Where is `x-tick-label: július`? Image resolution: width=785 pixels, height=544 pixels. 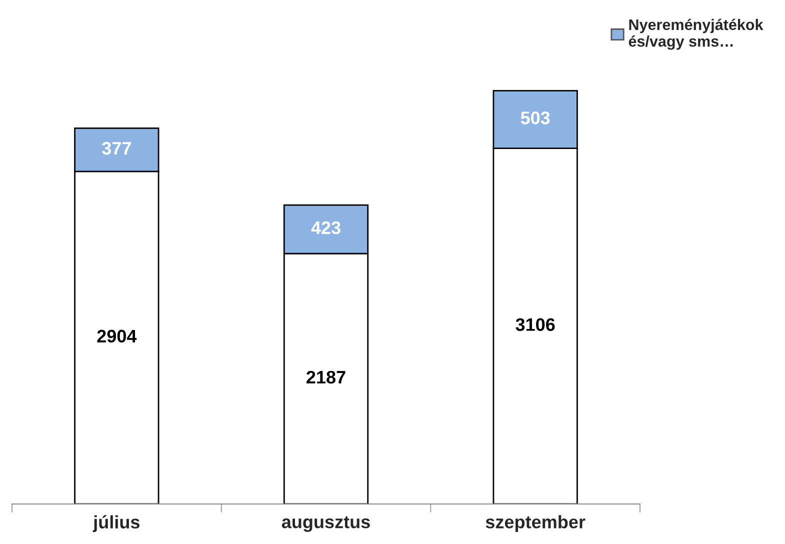 x-tick-label: július is located at coordinates (116, 523).